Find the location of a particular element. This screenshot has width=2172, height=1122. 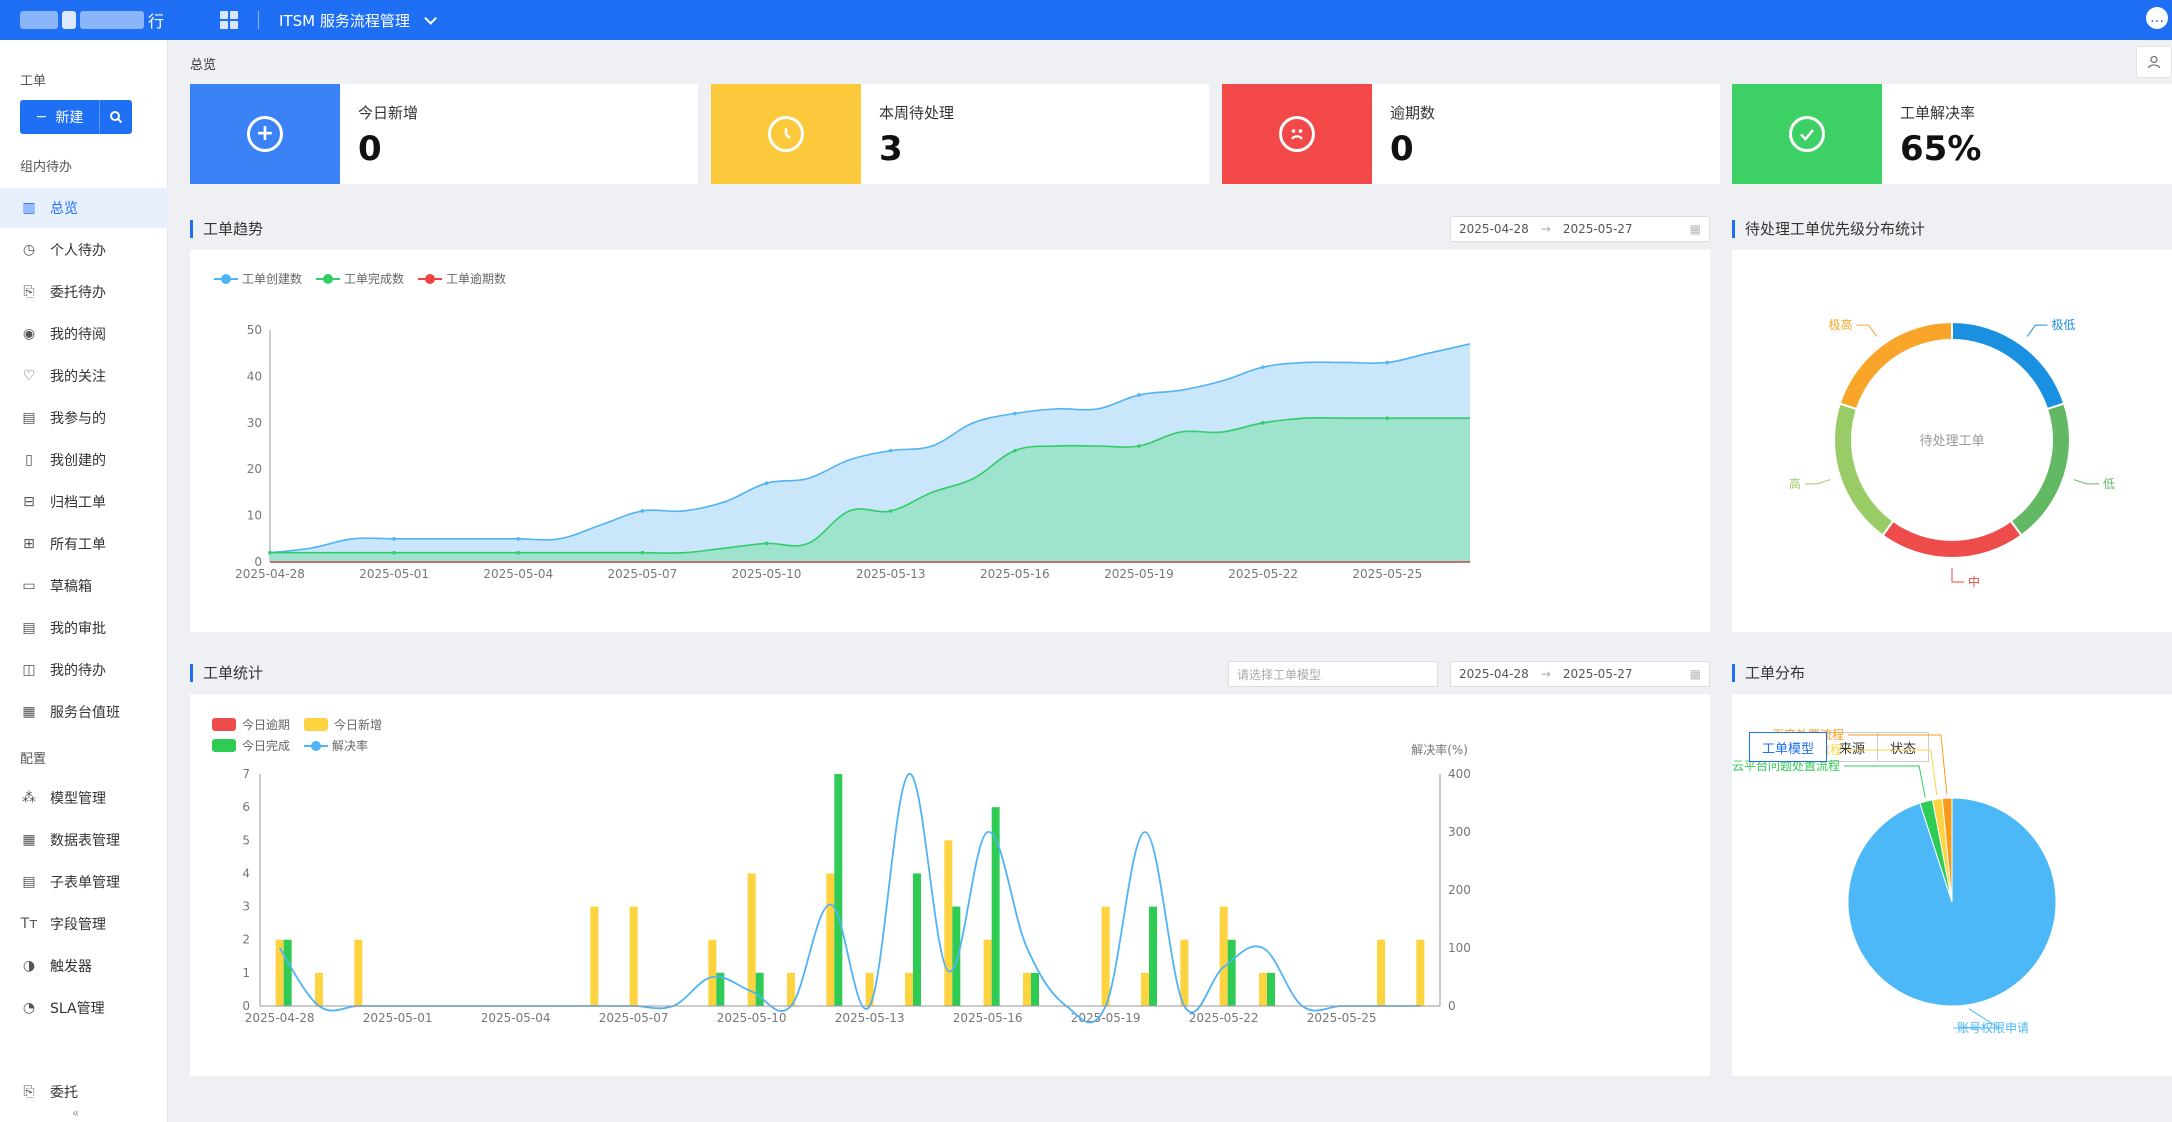

sidebar-item-created: ▯ 我创建的 is located at coordinates (84, 460).